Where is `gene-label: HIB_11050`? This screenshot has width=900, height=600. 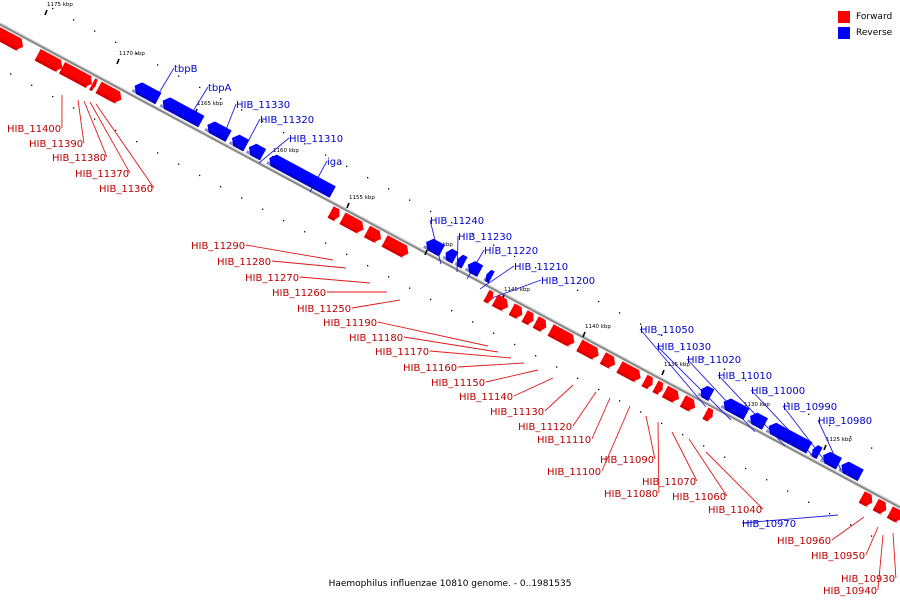
gene-label: HIB_11050 is located at coordinates (667, 330).